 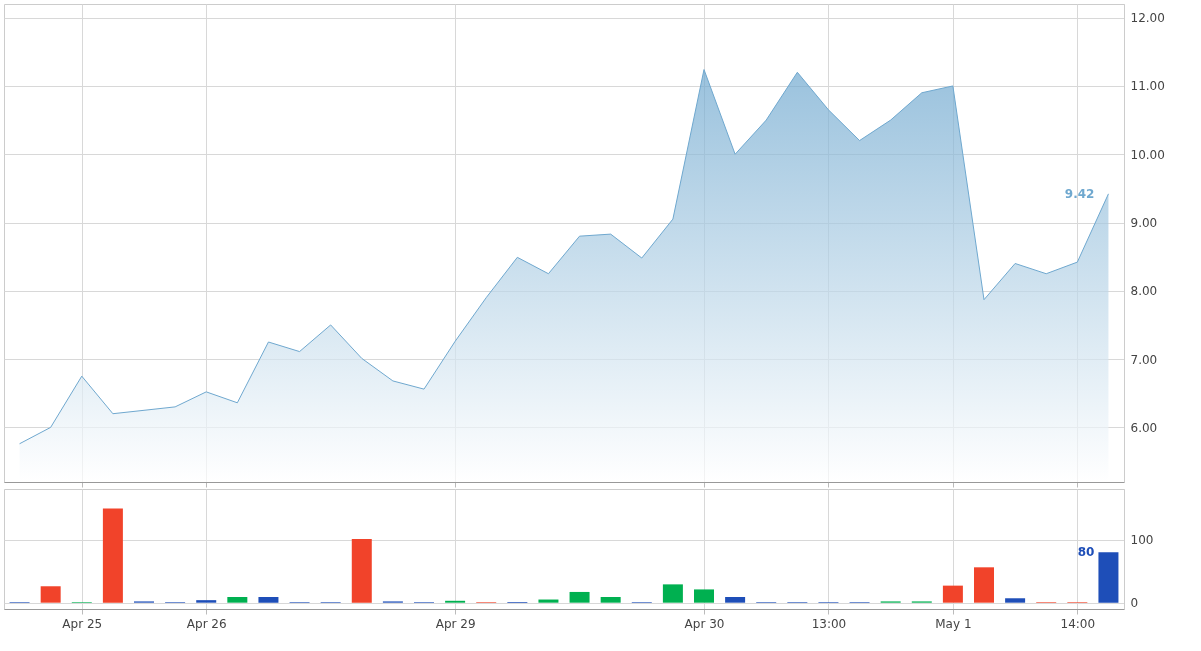 I want to click on x-tick-label: 14:00, so click(x=1078, y=623).